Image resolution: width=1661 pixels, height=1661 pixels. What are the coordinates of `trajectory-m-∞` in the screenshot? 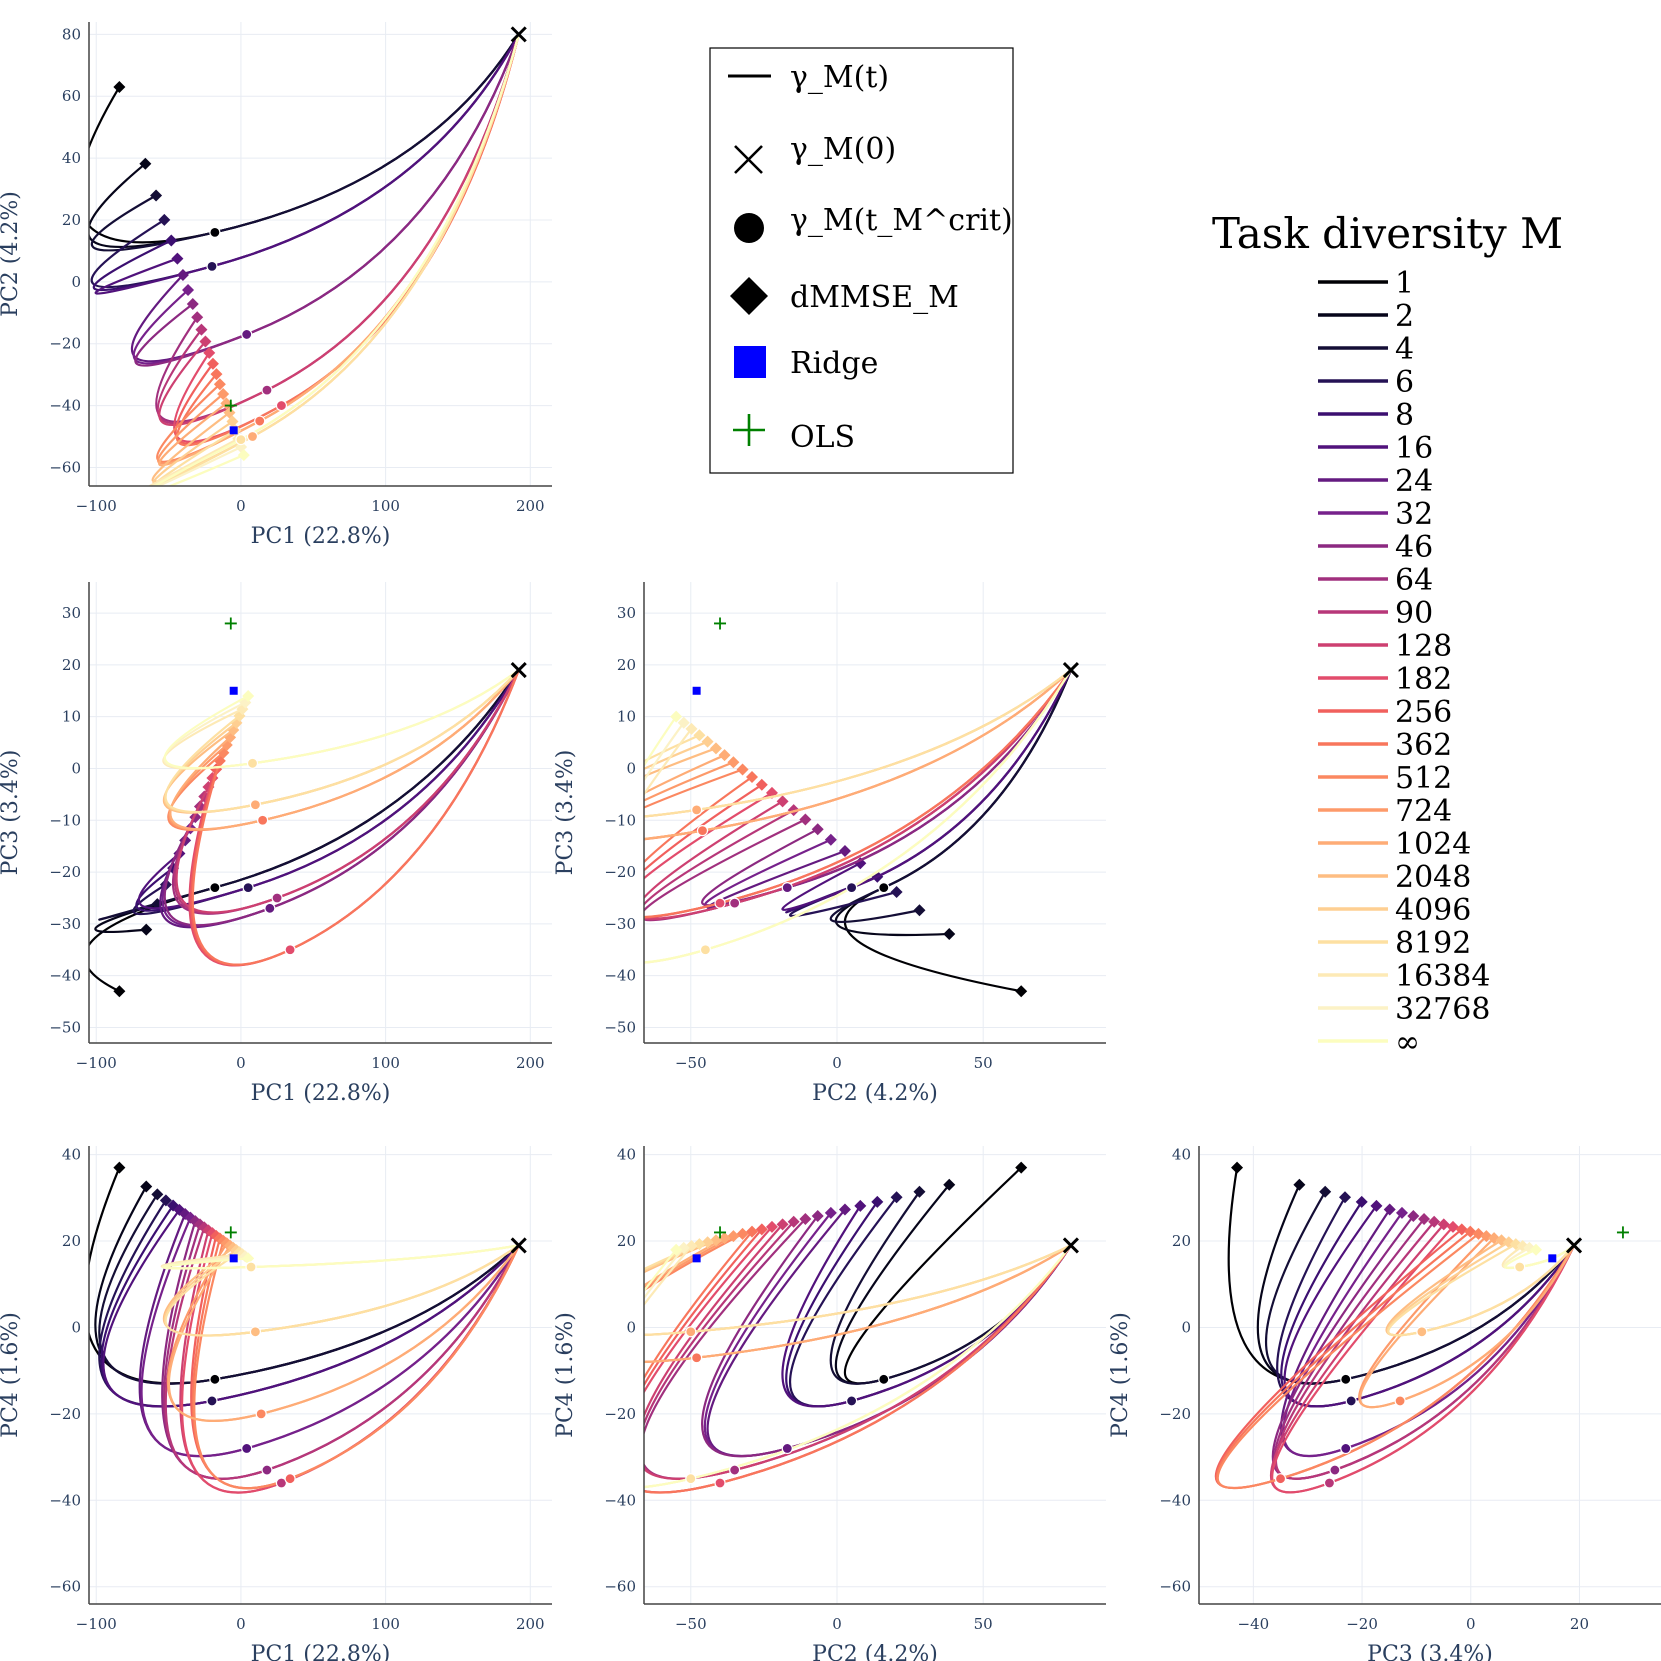 It's located at (858, 1366).